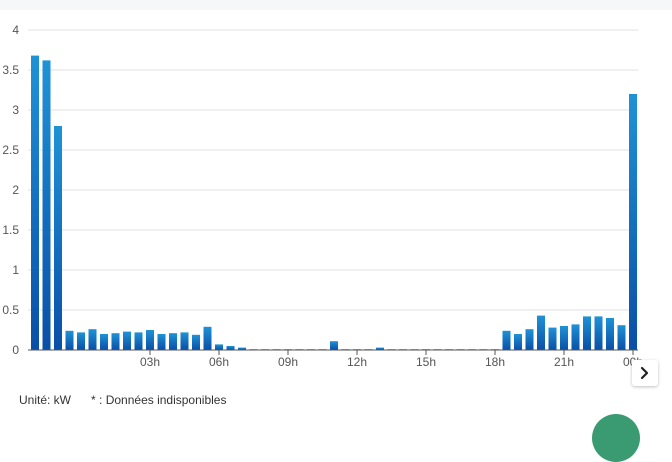 Image resolution: width=672 pixels, height=462 pixels. I want to click on chevron-right-icon, so click(644, 373).